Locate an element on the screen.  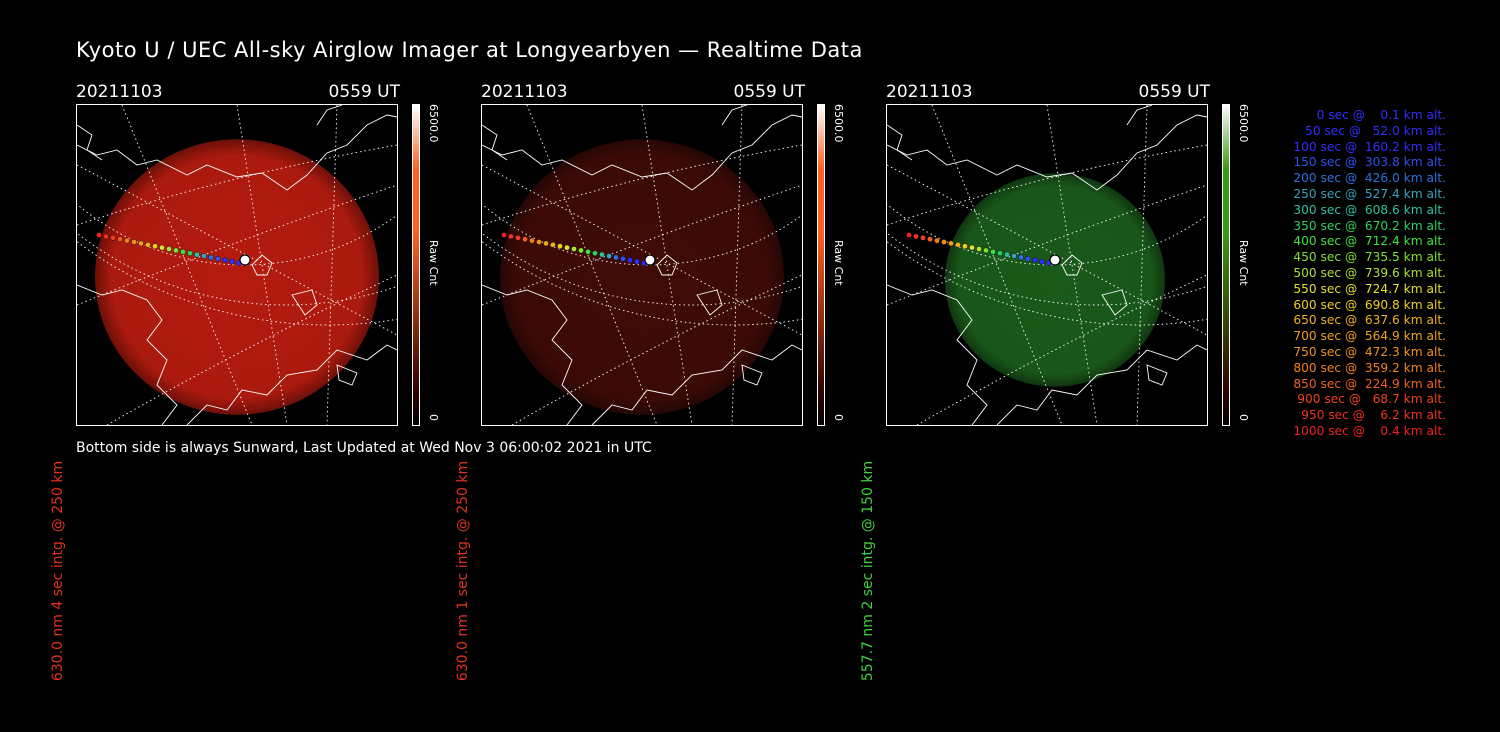
legend-row: 200 sec @ 426.0 km alt. is located at coordinates (1367, 178).